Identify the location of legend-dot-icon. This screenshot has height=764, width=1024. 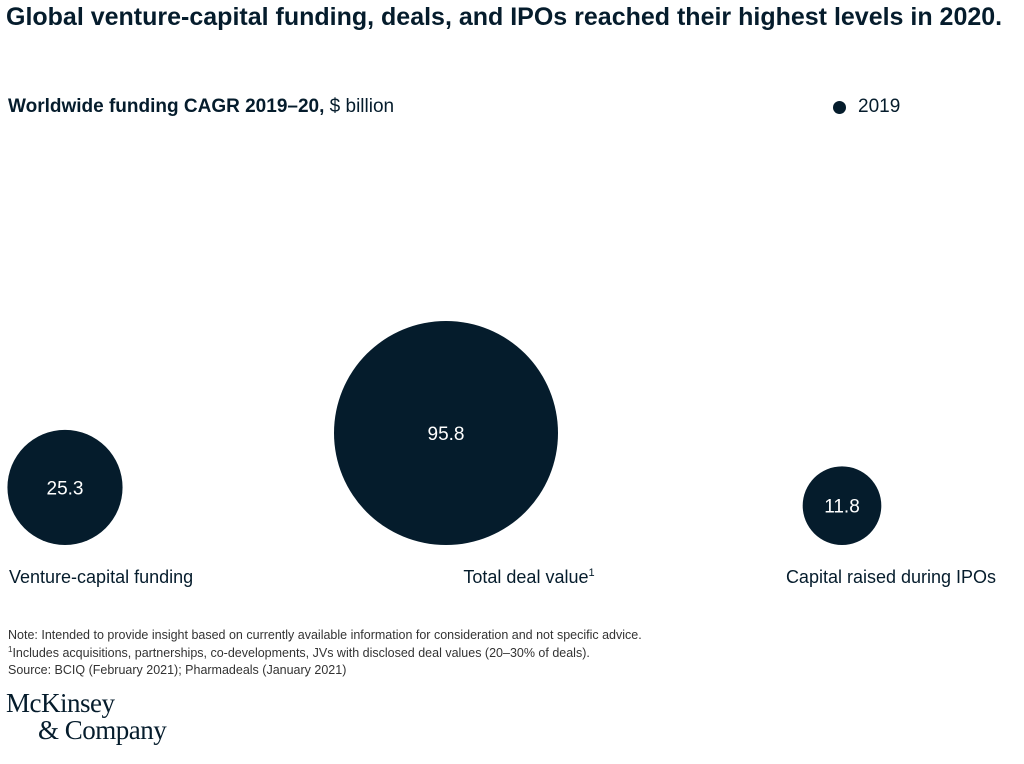
(839, 107).